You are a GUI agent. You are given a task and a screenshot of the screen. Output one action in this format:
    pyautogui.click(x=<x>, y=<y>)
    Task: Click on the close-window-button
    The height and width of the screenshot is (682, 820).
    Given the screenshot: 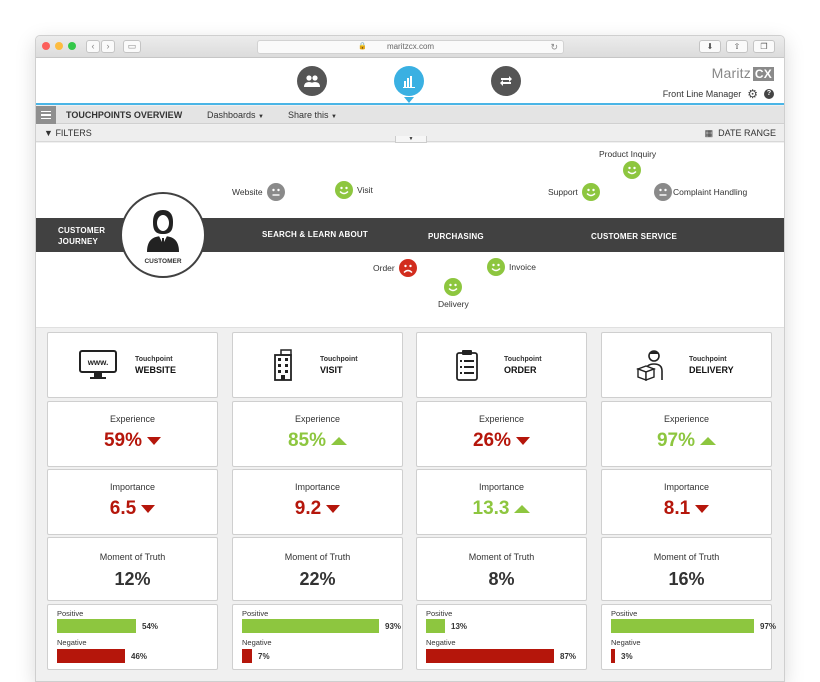 What is the action you would take?
    pyautogui.click(x=46, y=46)
    